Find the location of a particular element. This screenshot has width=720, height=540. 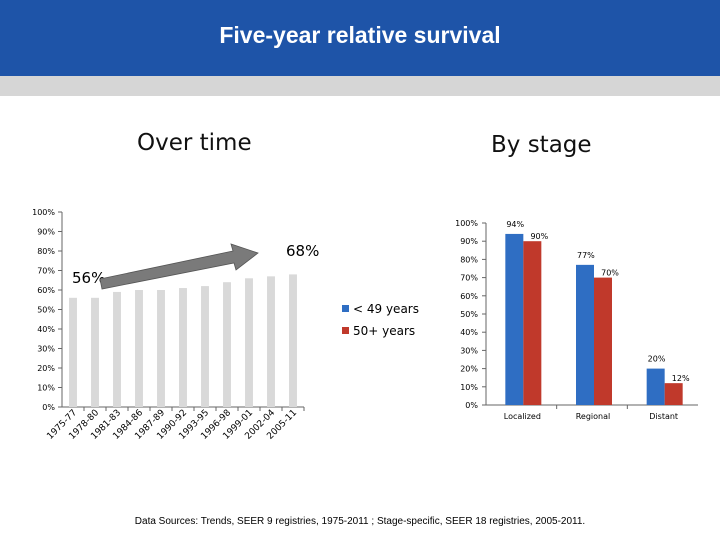

data-label: 94% is located at coordinates (515, 224).